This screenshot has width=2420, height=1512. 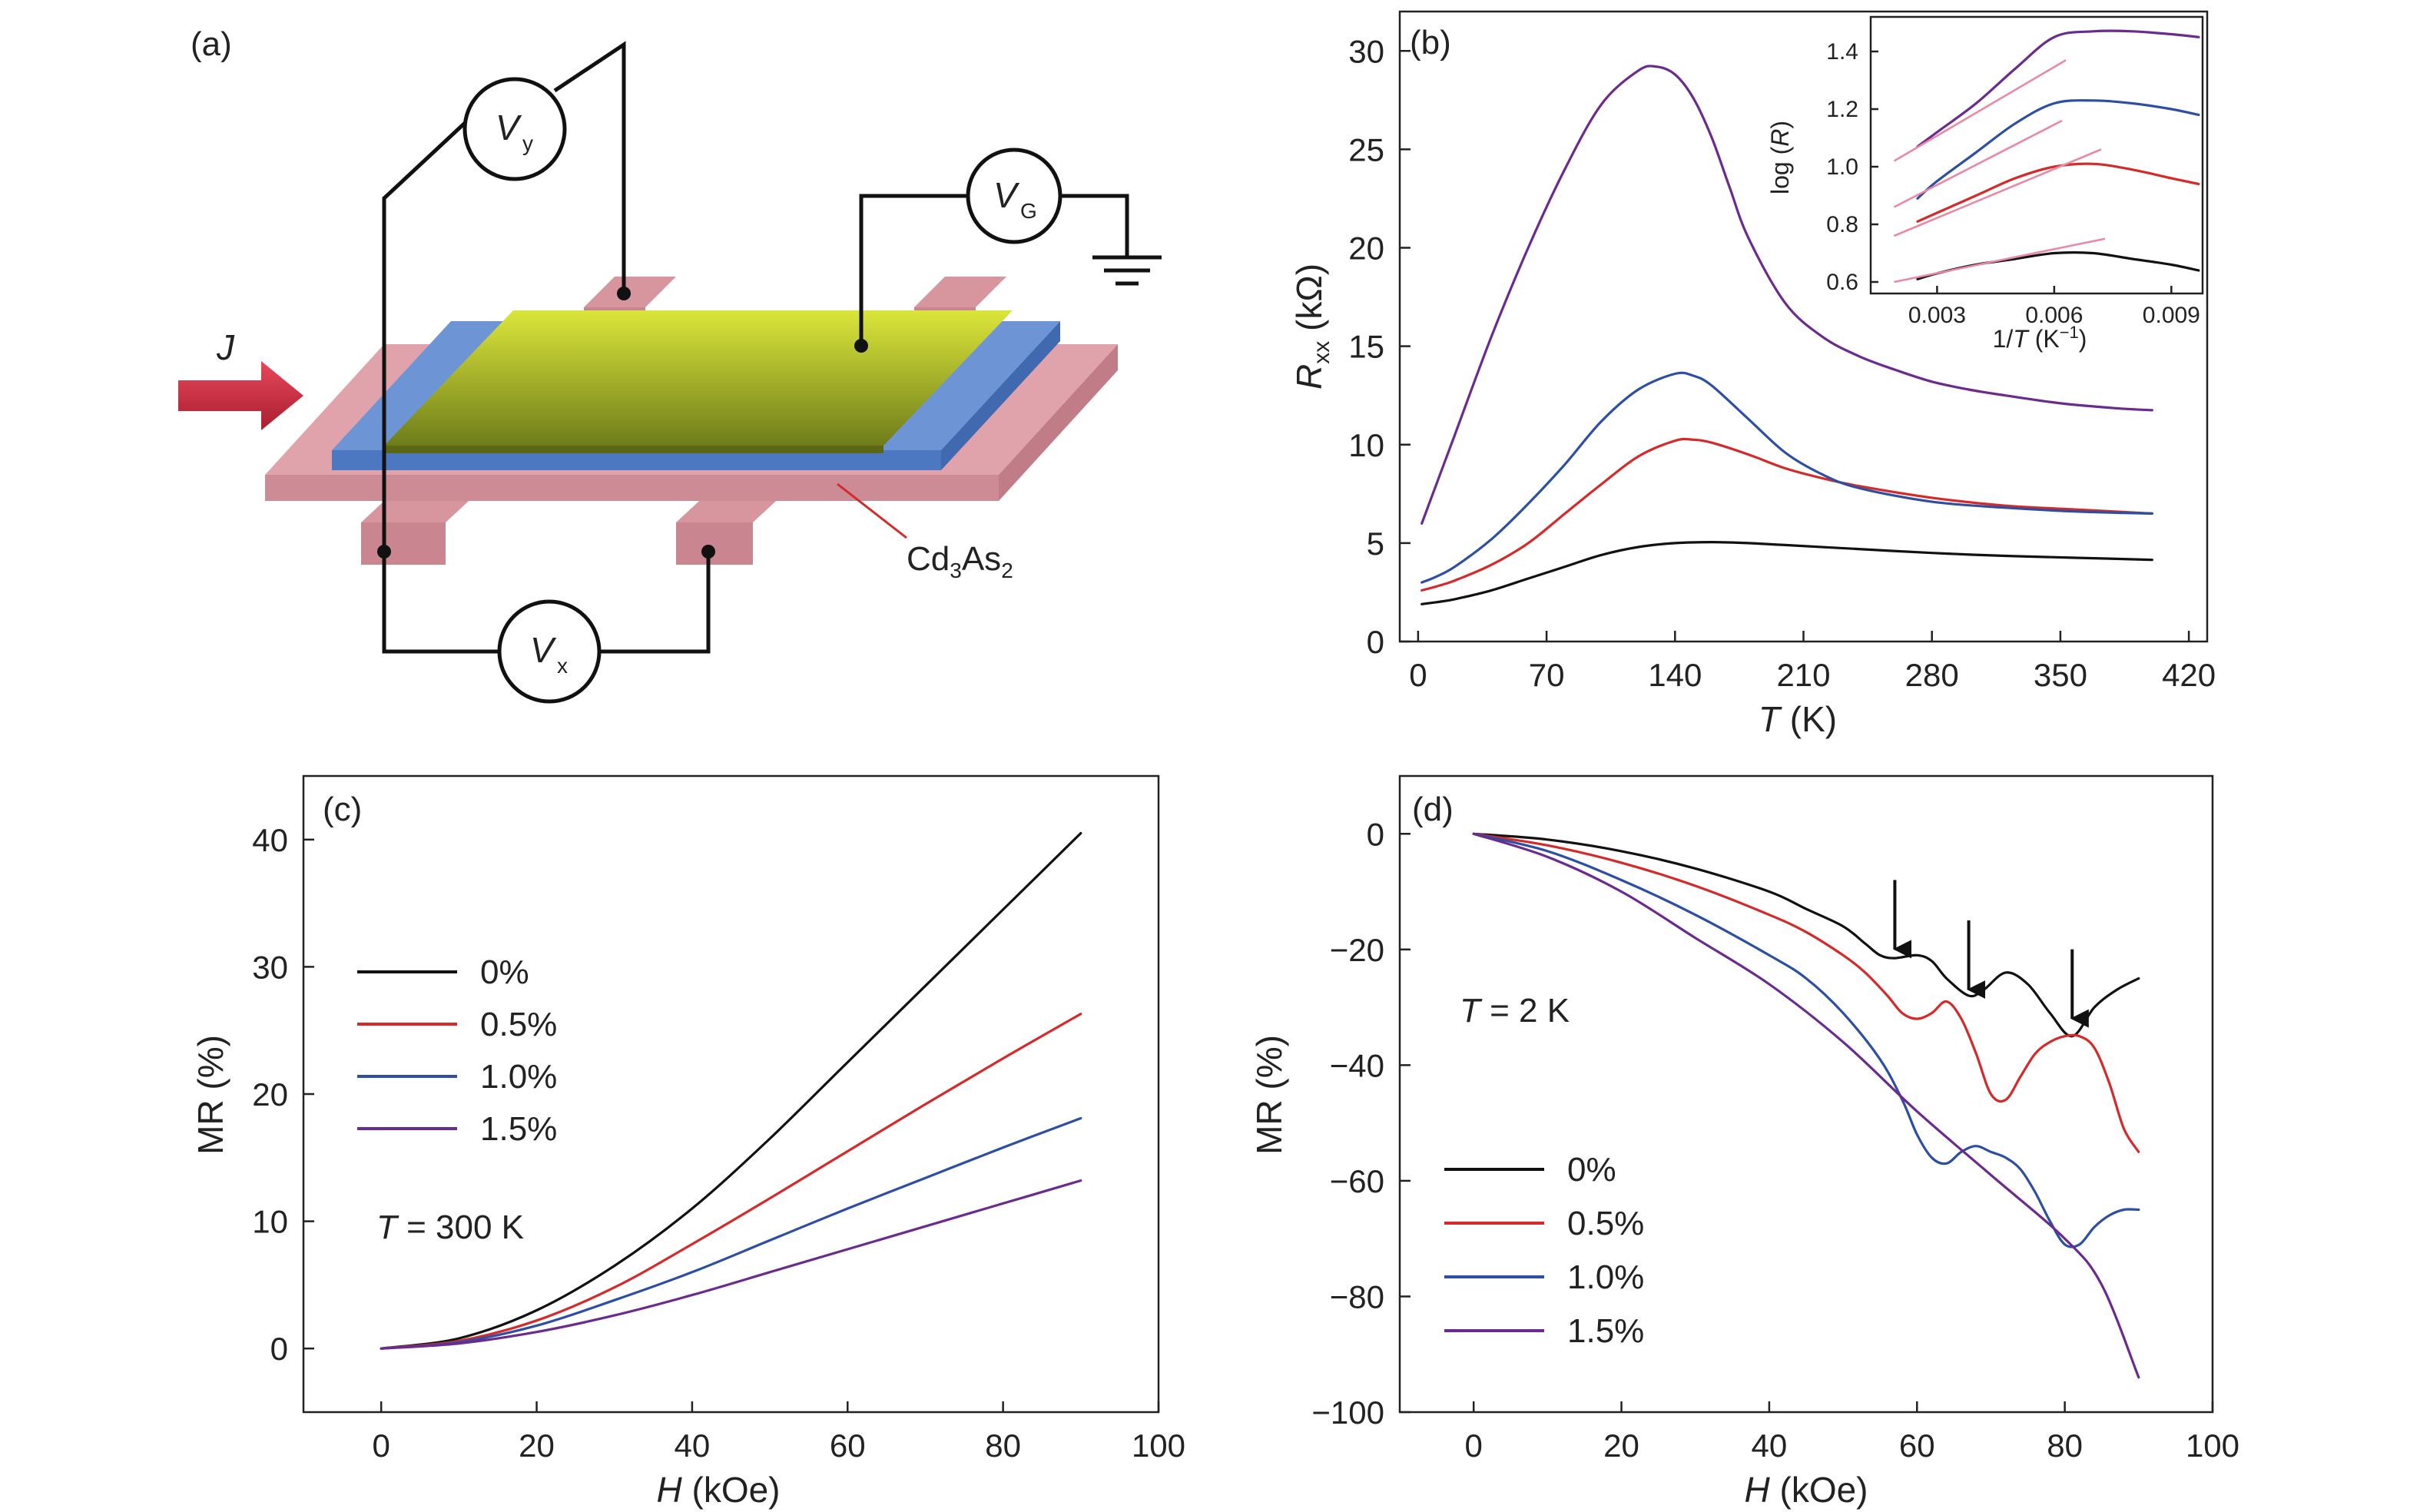 I want to click on y-tick-label: 5, so click(x=1375, y=544).